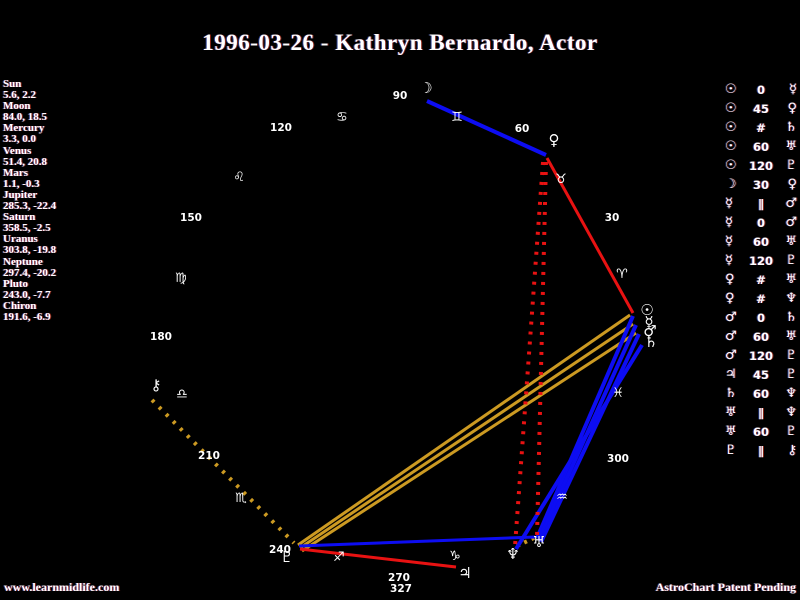 The height and width of the screenshot is (600, 800). What do you see at coordinates (400, 42) in the screenshot?
I see `page-title: 1996-03-26 - Kathryn Bernardo, Actor` at bounding box center [400, 42].